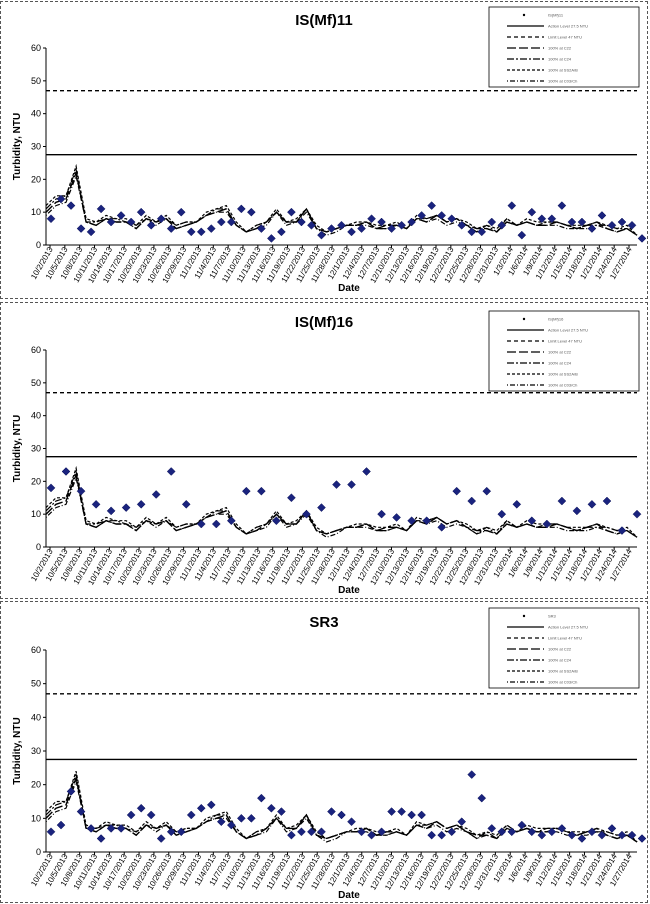 This screenshot has height=904, width=650. Describe the element at coordinates (36, 650) in the screenshot. I see `y-tick-label: 60` at that location.